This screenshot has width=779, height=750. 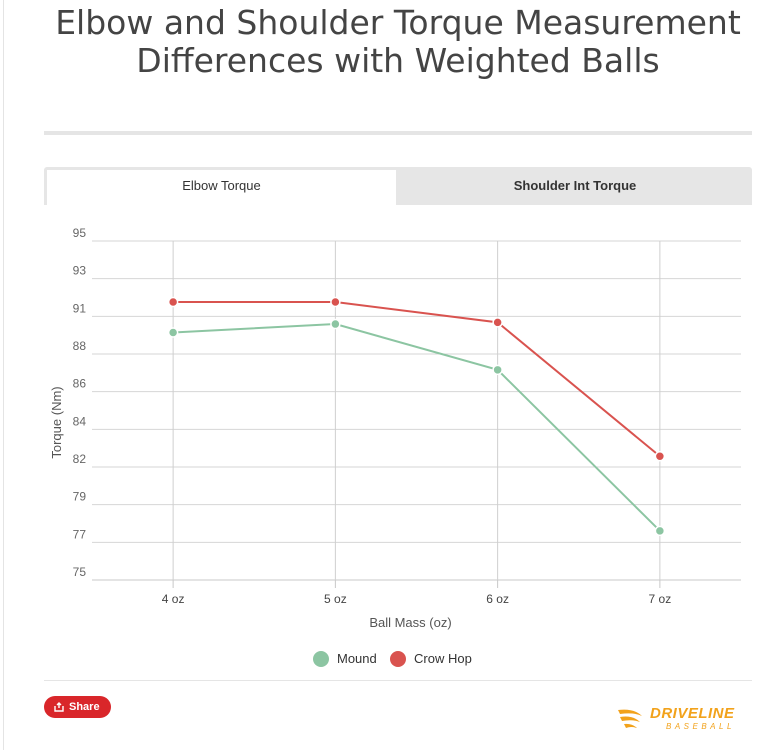 What do you see at coordinates (335, 599) in the screenshot?
I see `x-tick-label: 5 oz` at bounding box center [335, 599].